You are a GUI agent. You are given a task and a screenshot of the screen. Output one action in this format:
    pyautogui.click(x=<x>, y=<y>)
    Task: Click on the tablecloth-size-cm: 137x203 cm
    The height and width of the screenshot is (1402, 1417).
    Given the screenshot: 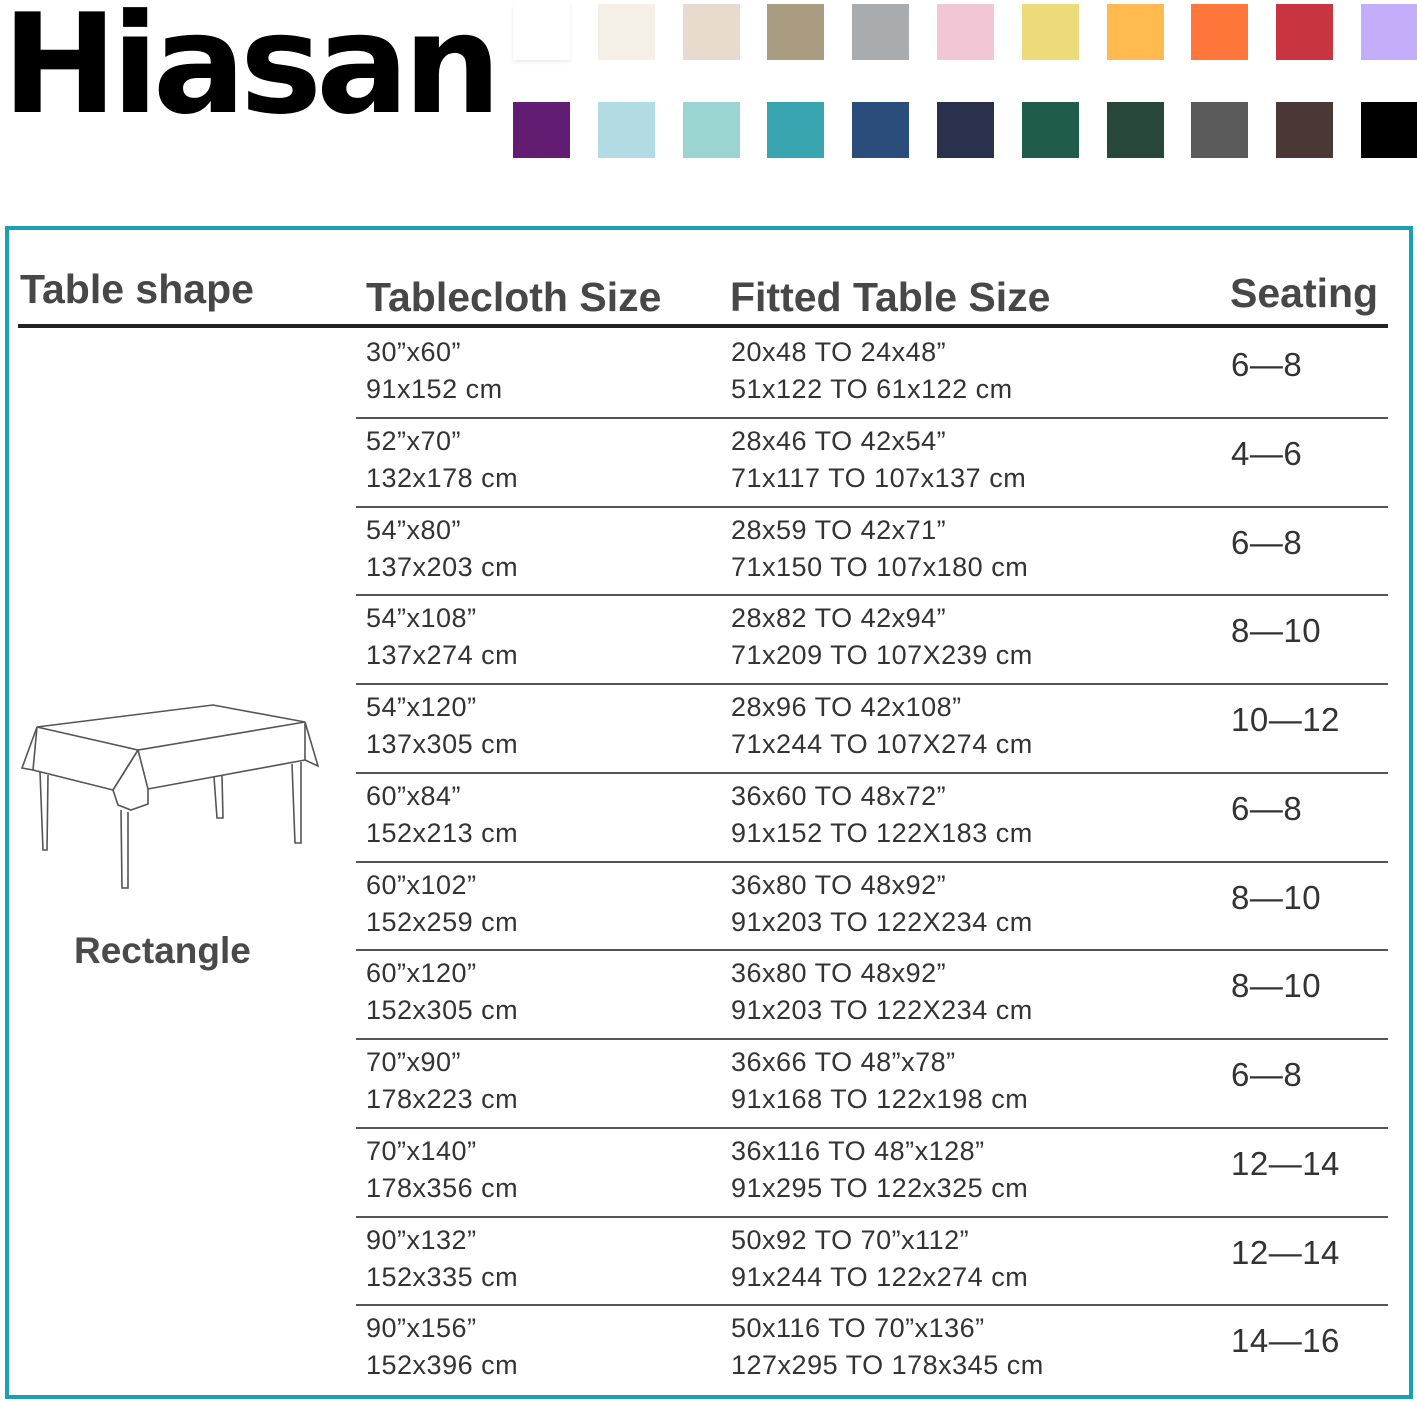 What is the action you would take?
    pyautogui.click(x=442, y=566)
    